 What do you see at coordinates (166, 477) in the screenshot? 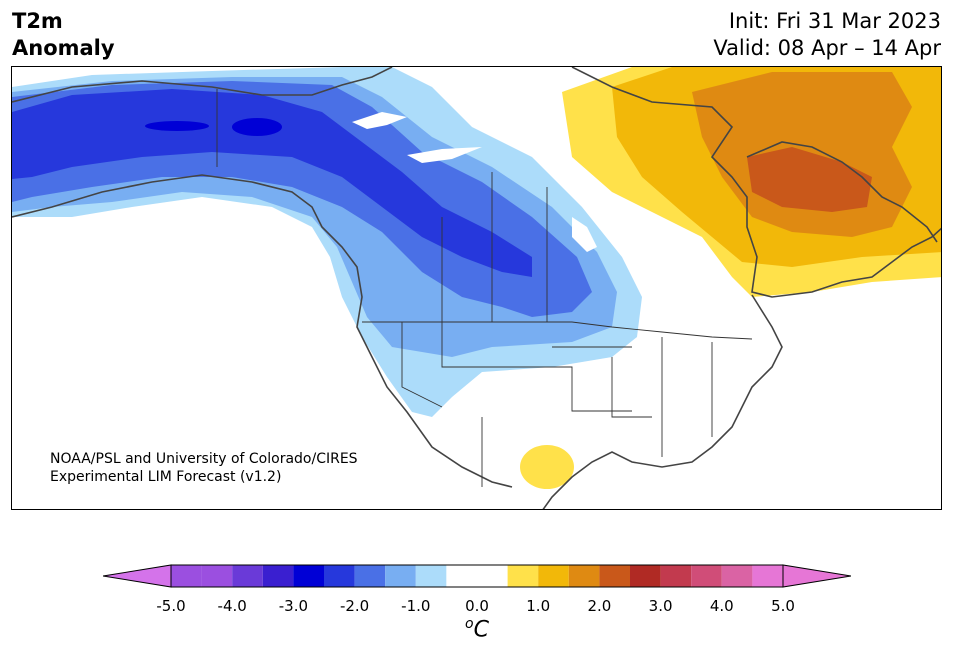
I see `credit-line-2: Experimental LIM Forecast (v1.2)` at bounding box center [166, 477].